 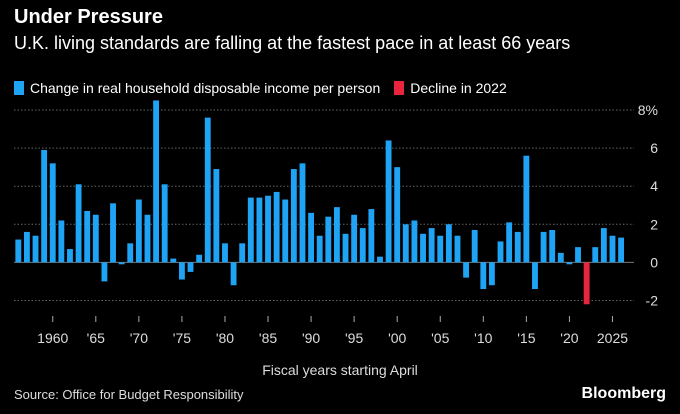 I want to click on y-tick-label: 8%, so click(x=648, y=110).